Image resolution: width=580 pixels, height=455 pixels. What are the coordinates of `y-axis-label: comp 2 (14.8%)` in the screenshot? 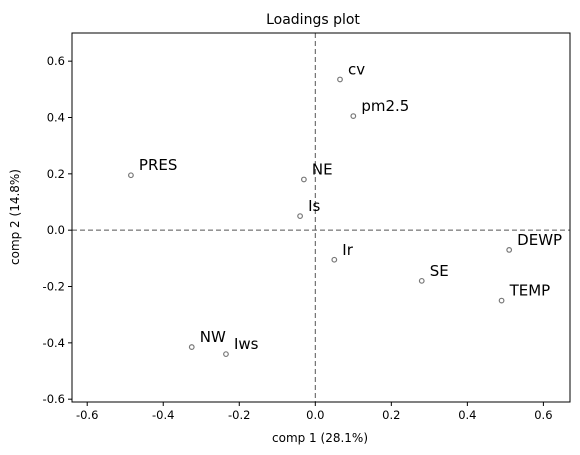 It's located at (15, 217).